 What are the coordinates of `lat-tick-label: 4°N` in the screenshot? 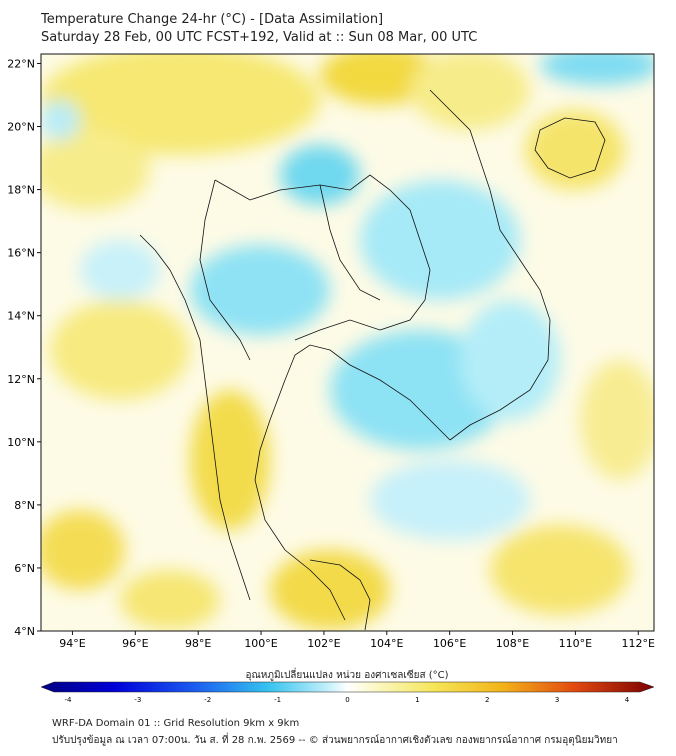 It's located at (24, 631).